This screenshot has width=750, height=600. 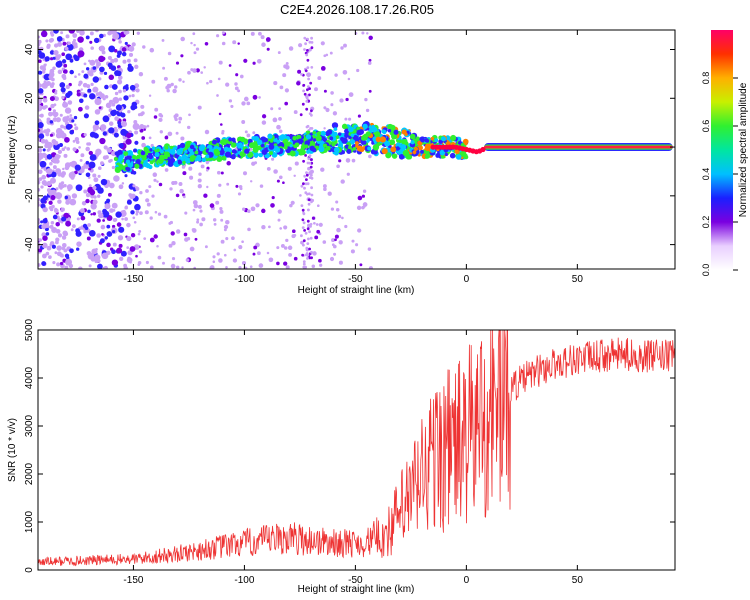 I want to click on heatmap-y-tick-label: -40, so click(x=29, y=244).